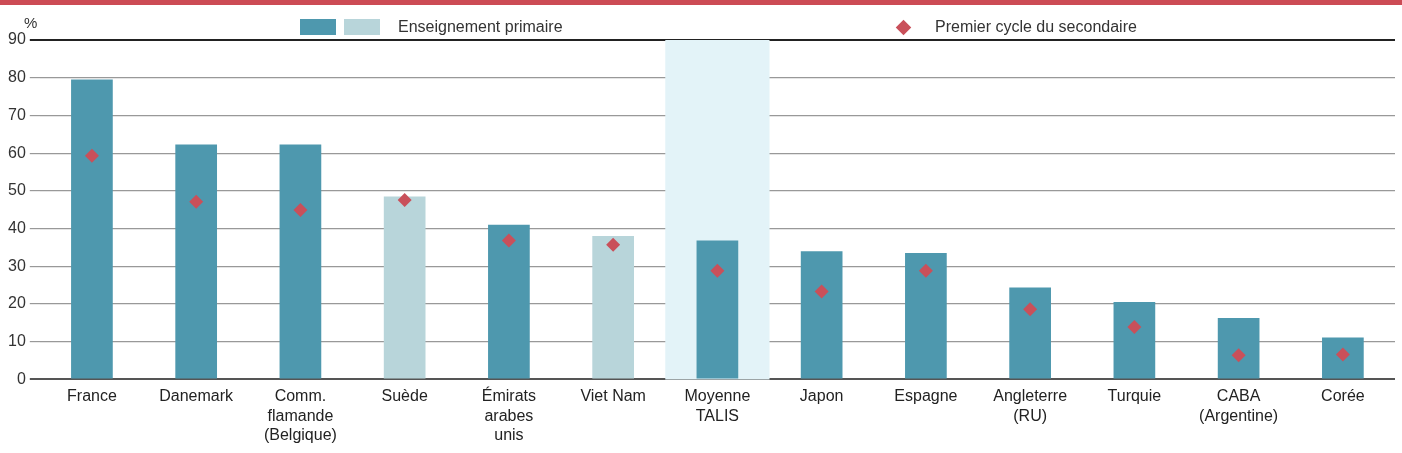 The image size is (1402, 453). What do you see at coordinates (17, 39) in the screenshot?
I see `y-tick-label: 90` at bounding box center [17, 39].